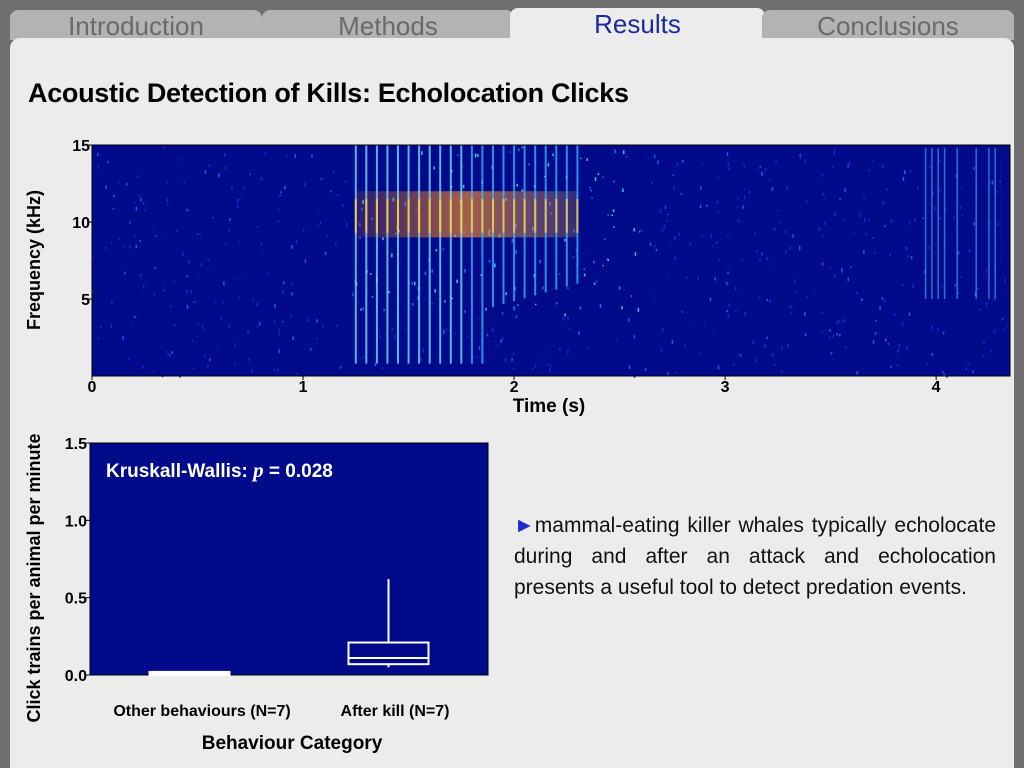 This screenshot has height=768, width=1024. Describe the element at coordinates (388, 25) in the screenshot. I see `tab-methods: Methods` at that location.